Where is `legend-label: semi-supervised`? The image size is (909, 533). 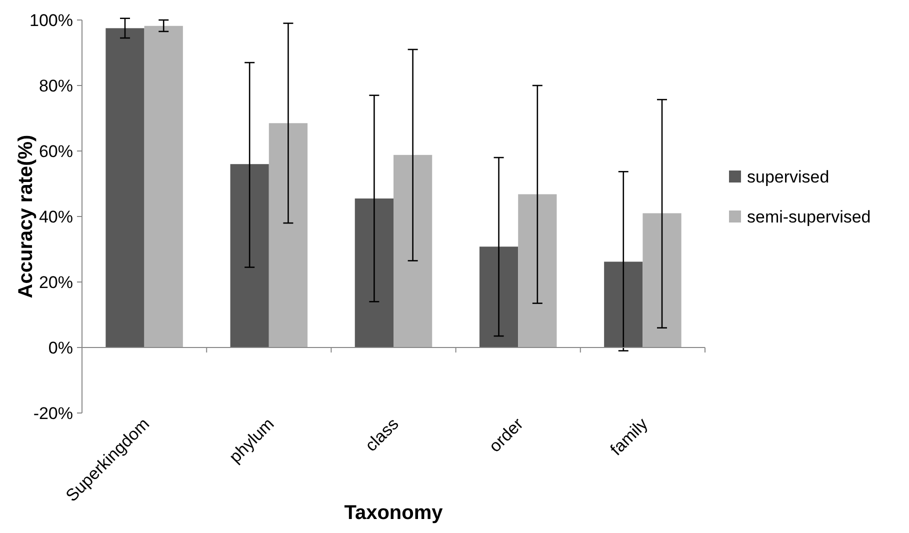 legend-label: semi-supervised is located at coordinates (809, 216).